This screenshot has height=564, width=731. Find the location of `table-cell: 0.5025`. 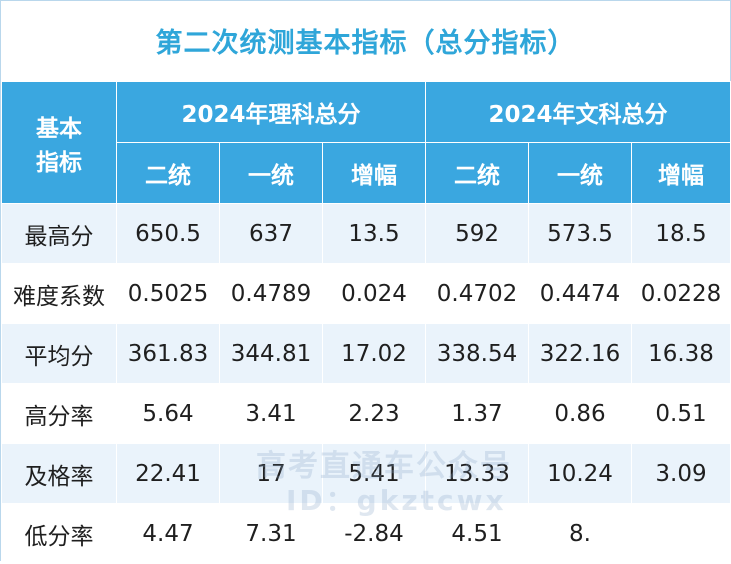

table-cell: 0.5025 is located at coordinates (168, 293).